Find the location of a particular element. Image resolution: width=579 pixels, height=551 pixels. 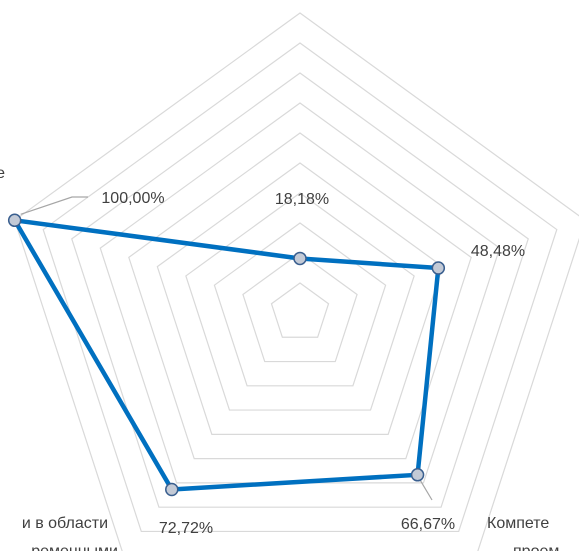

data-label: 100,00% is located at coordinates (132, 198).